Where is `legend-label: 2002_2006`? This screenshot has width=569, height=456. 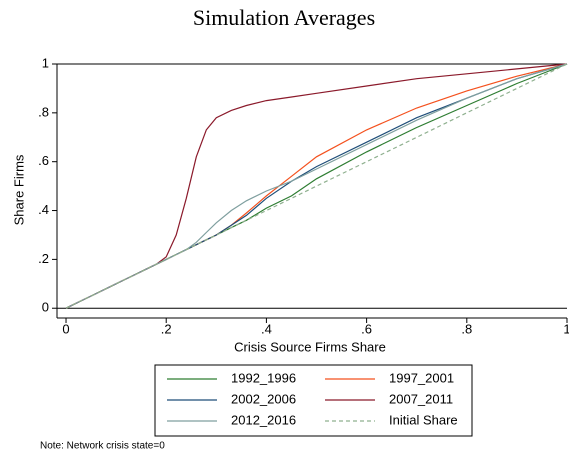 legend-label: 2002_2006 is located at coordinates (263, 398).